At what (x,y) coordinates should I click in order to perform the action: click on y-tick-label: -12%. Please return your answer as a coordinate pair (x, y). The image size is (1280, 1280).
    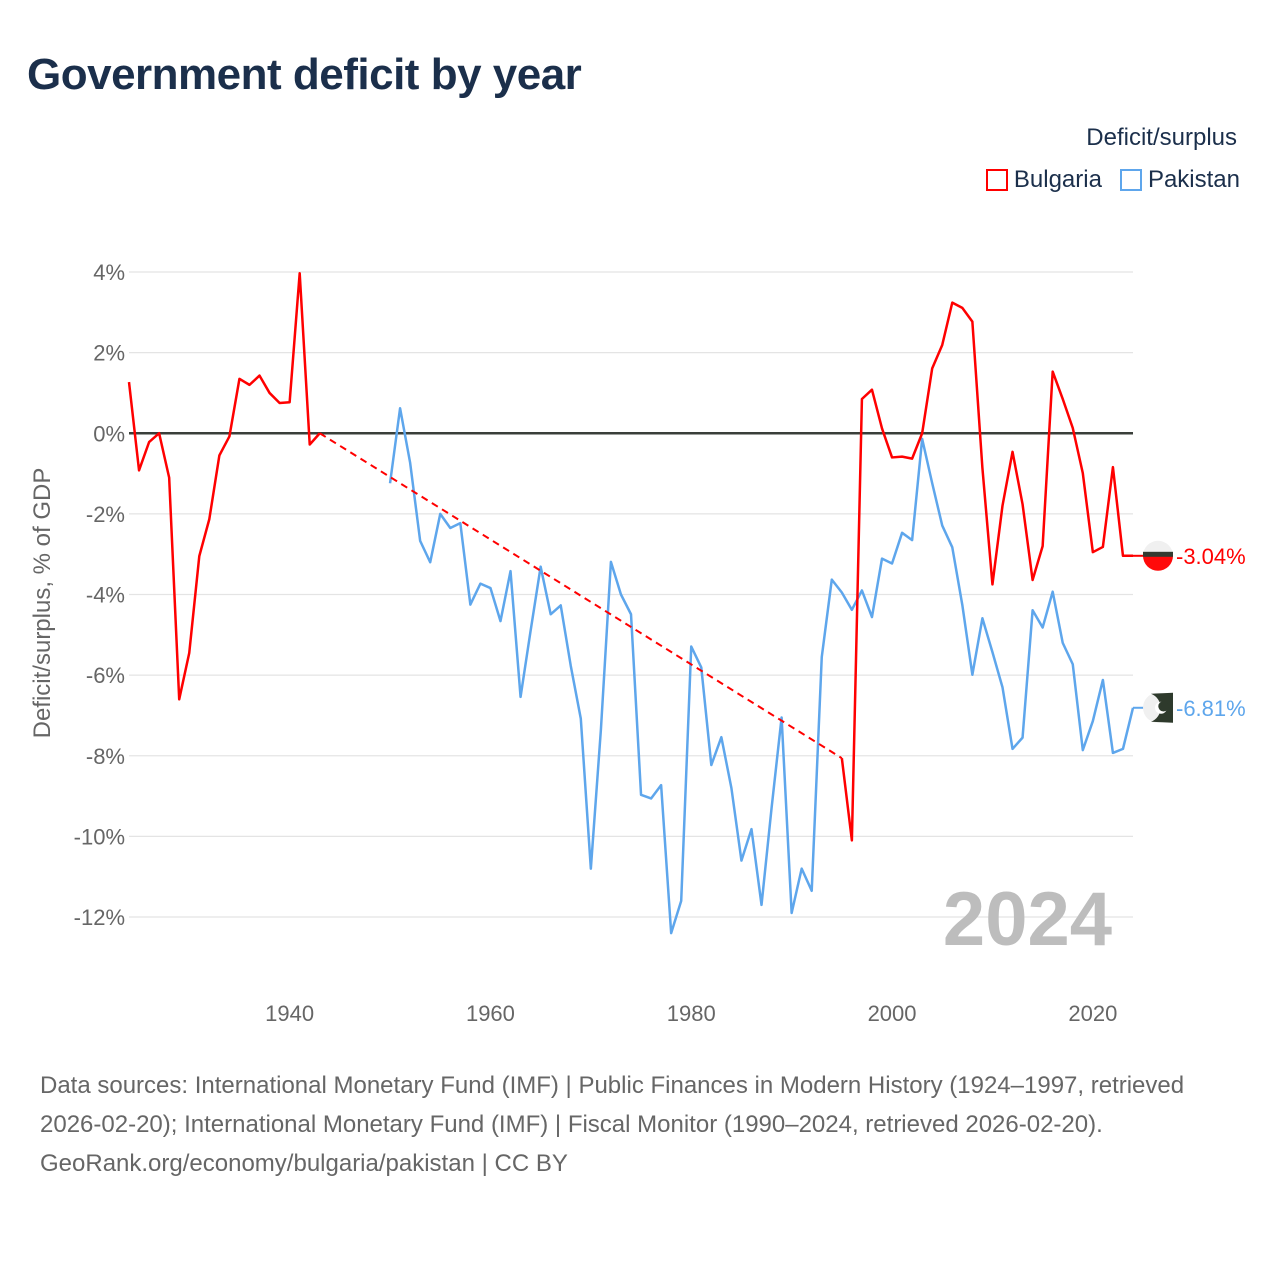
    Looking at the image, I should click on (99, 917).